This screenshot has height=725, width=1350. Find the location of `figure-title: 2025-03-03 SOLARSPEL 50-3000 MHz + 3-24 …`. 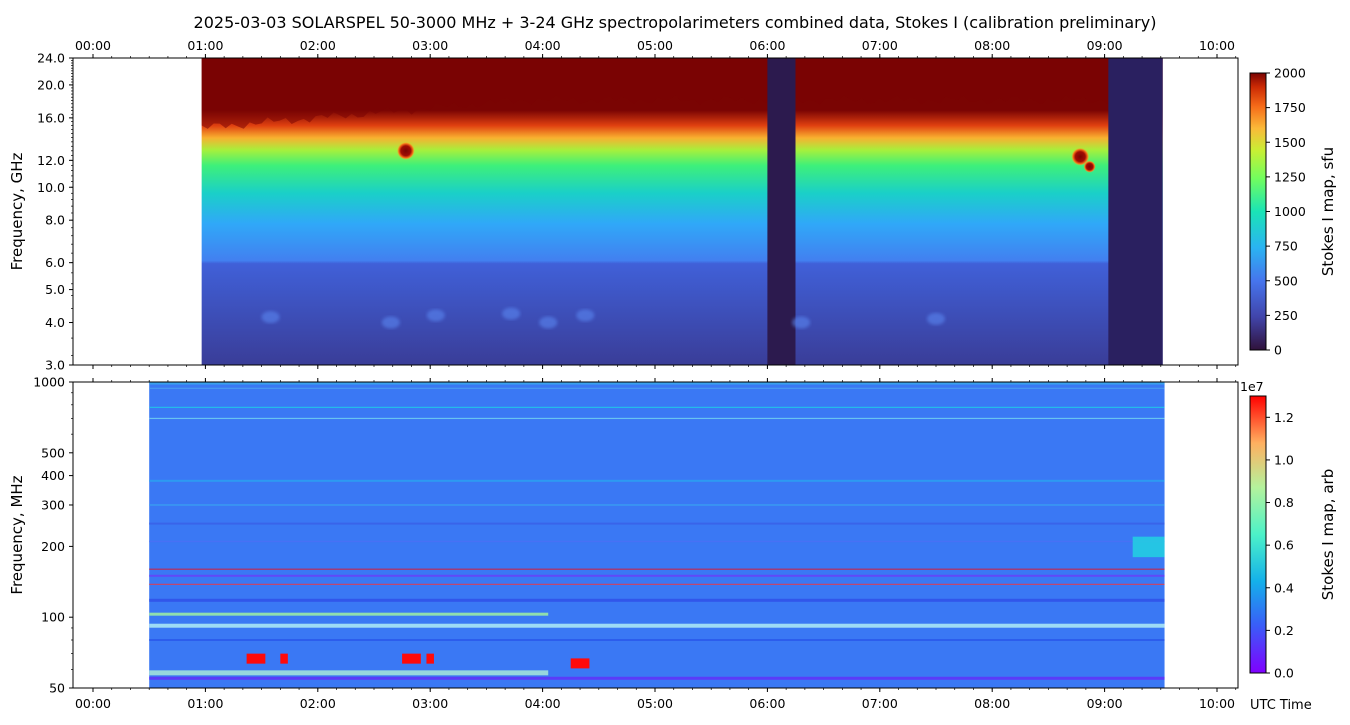

figure-title: 2025-03-03 SOLARSPEL 50-3000 MHz + 3-24 … is located at coordinates (675, 22).